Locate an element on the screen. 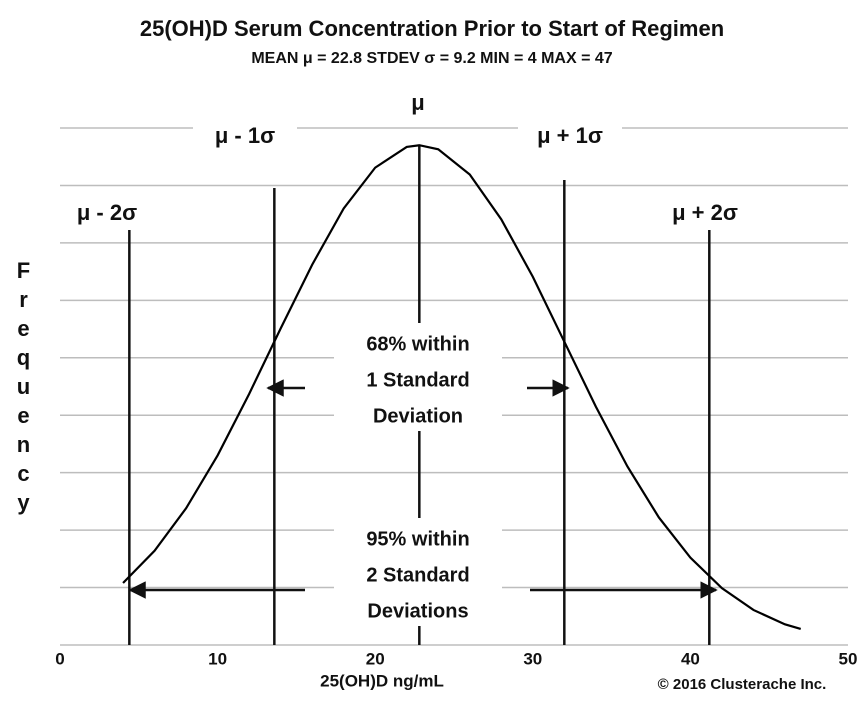 The height and width of the screenshot is (719, 864). annotation-text: 2 Standard is located at coordinates (417, 575).